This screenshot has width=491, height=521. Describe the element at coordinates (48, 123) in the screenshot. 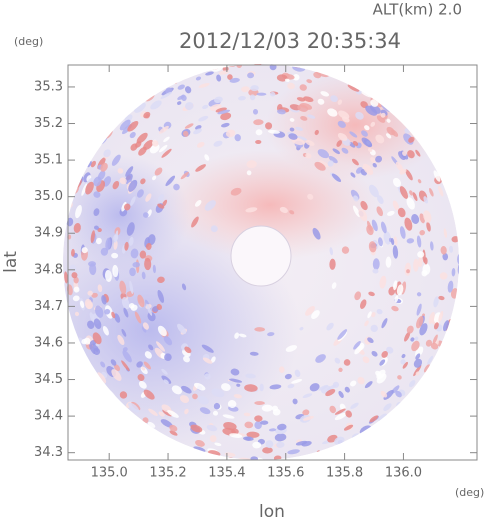

I see `y-tick-label: 35.2` at that location.